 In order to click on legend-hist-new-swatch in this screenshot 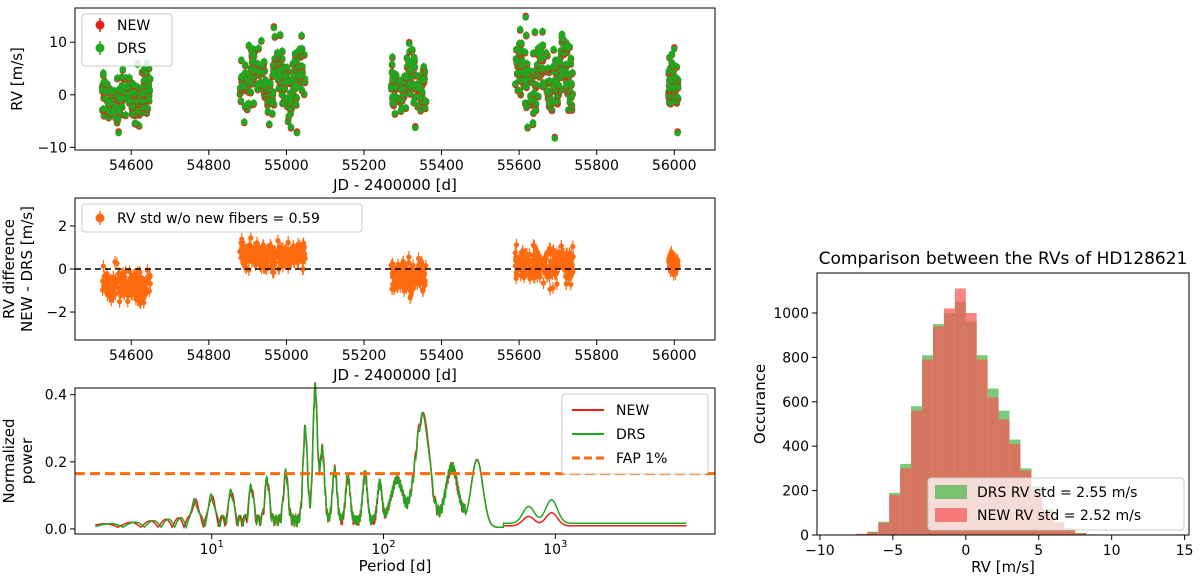, I will do `click(951, 515)`.